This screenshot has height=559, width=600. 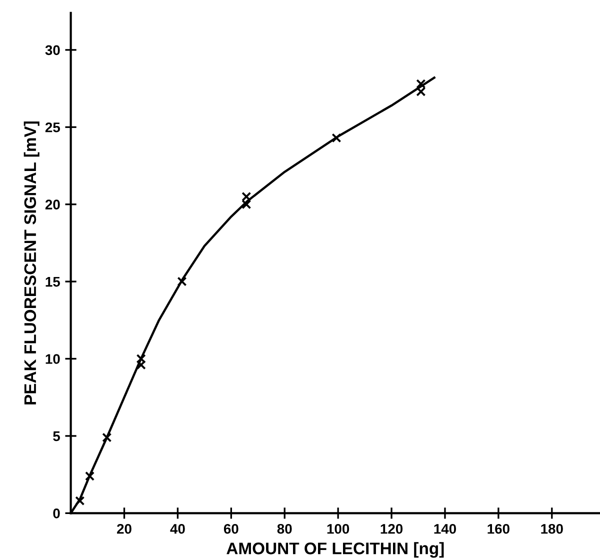 What do you see at coordinates (52, 127) in the screenshot?
I see `y-tick-label: 25` at bounding box center [52, 127].